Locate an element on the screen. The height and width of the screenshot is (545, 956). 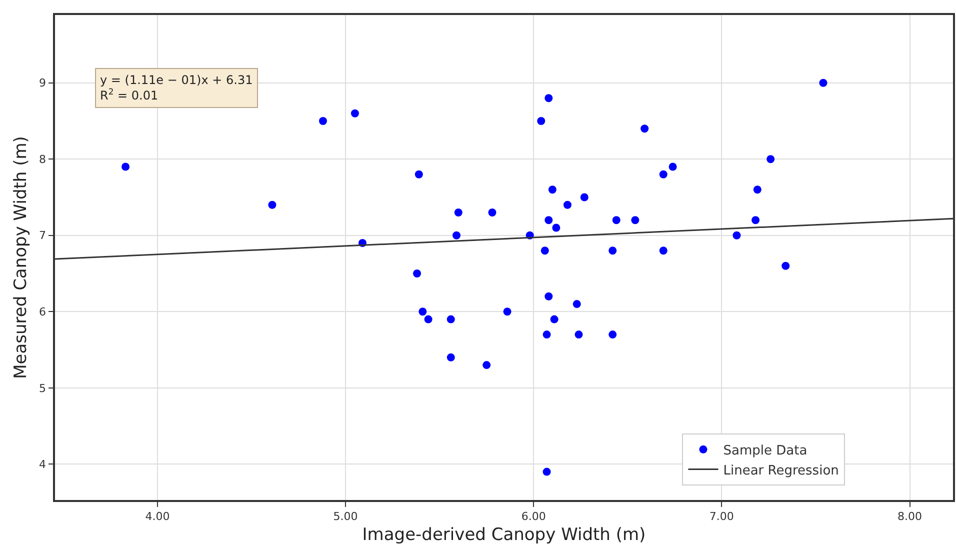
y-tick-label: 6 is located at coordinates (42, 311).